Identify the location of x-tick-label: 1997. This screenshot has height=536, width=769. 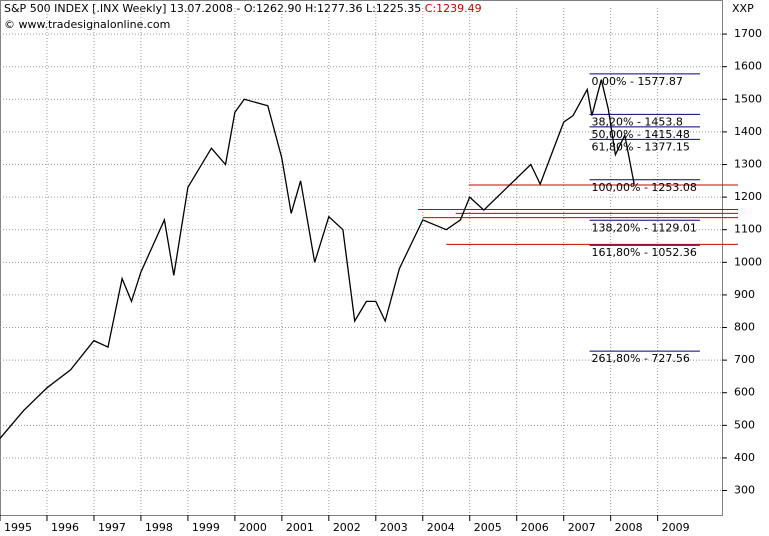
(112, 527).